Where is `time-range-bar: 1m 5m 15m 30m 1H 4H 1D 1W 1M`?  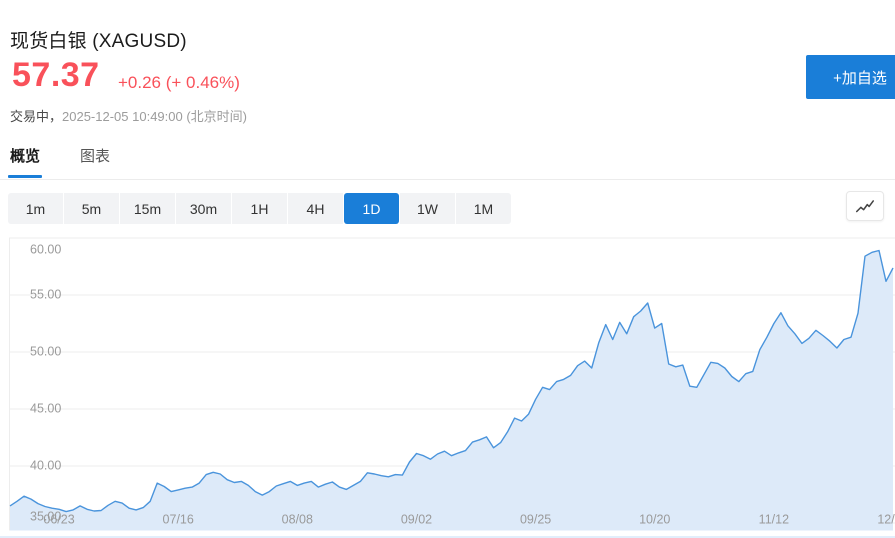
time-range-bar: 1m 5m 15m 30m 1H 4H 1D 1W 1M is located at coordinates (259, 208).